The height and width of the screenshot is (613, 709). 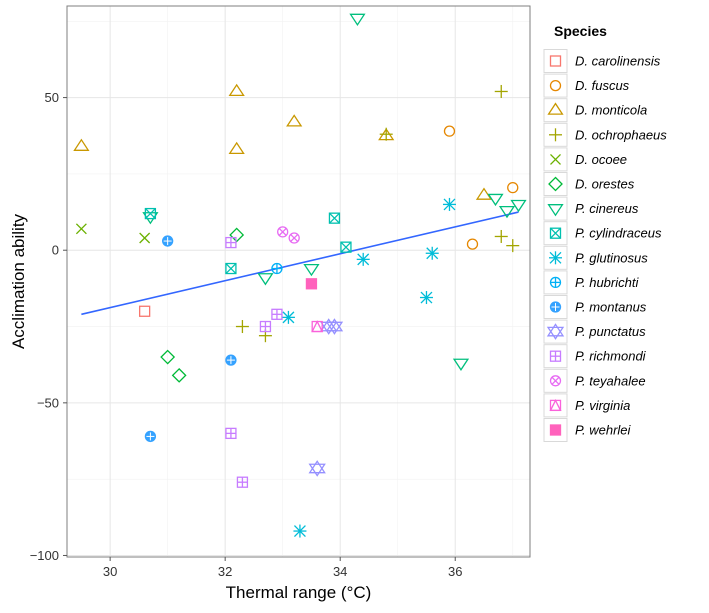 I want to click on legend-label: P. montanus, so click(x=611, y=307).